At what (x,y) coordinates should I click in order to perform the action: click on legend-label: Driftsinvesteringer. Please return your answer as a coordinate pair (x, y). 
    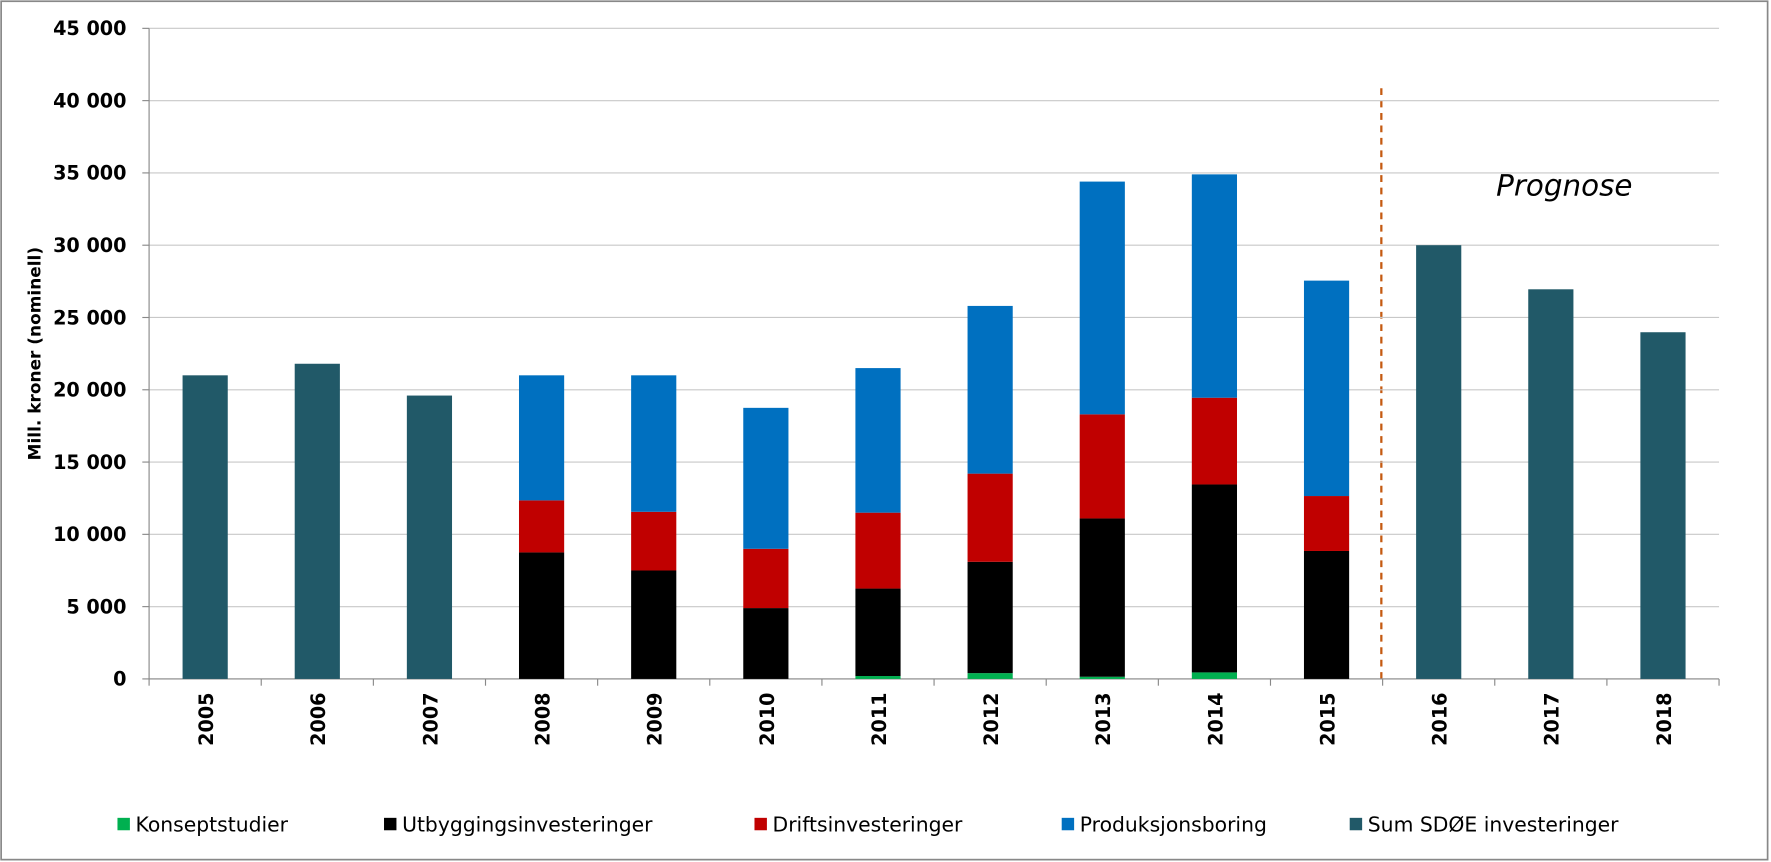
    Looking at the image, I should click on (868, 824).